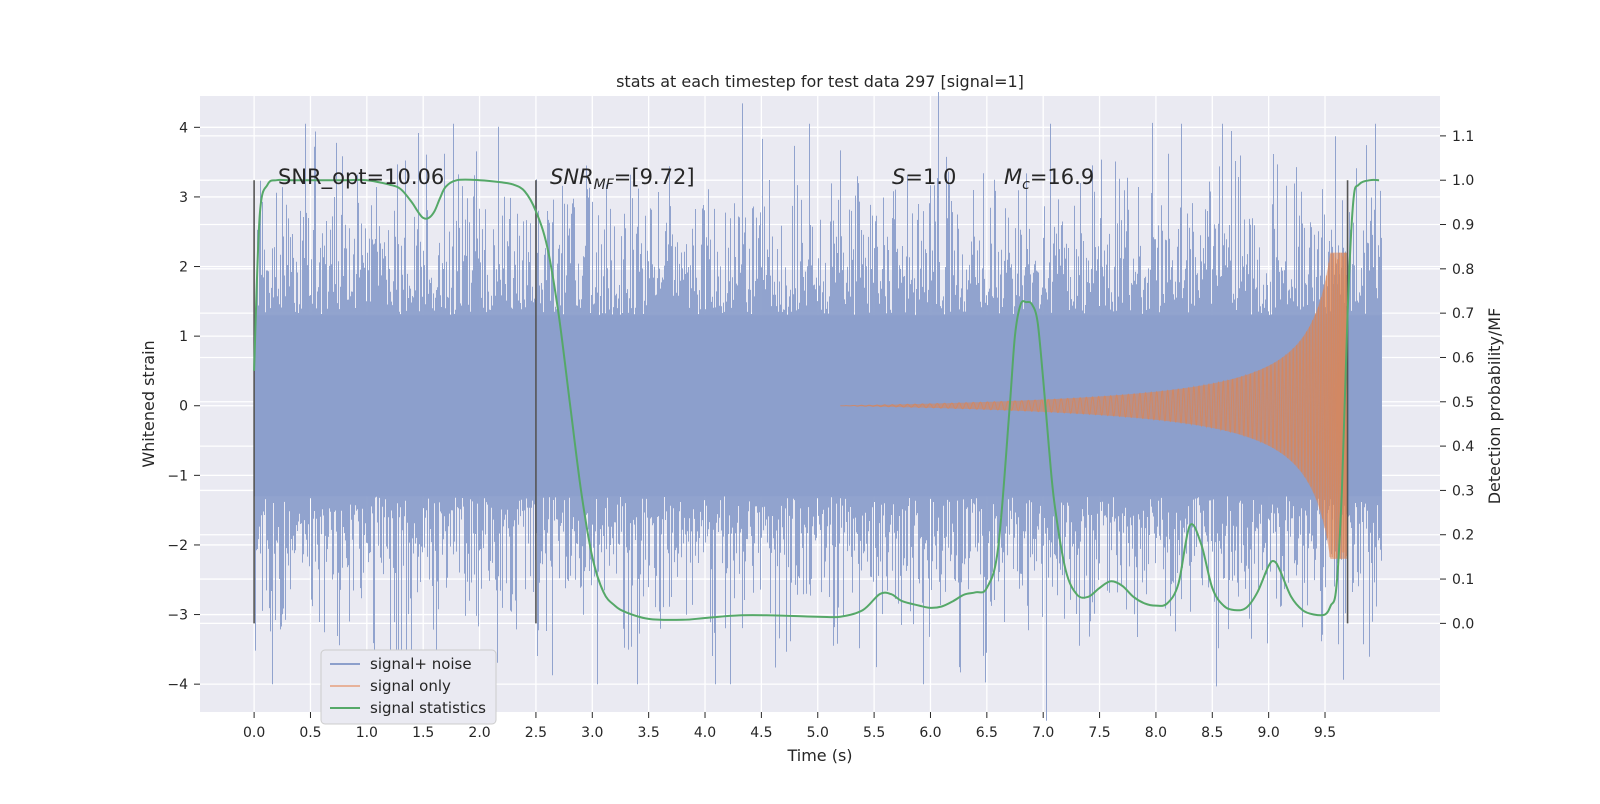 This screenshot has width=1600, height=804. Describe the element at coordinates (177, 685) in the screenshot. I see `y-tick-label: −4` at that location.